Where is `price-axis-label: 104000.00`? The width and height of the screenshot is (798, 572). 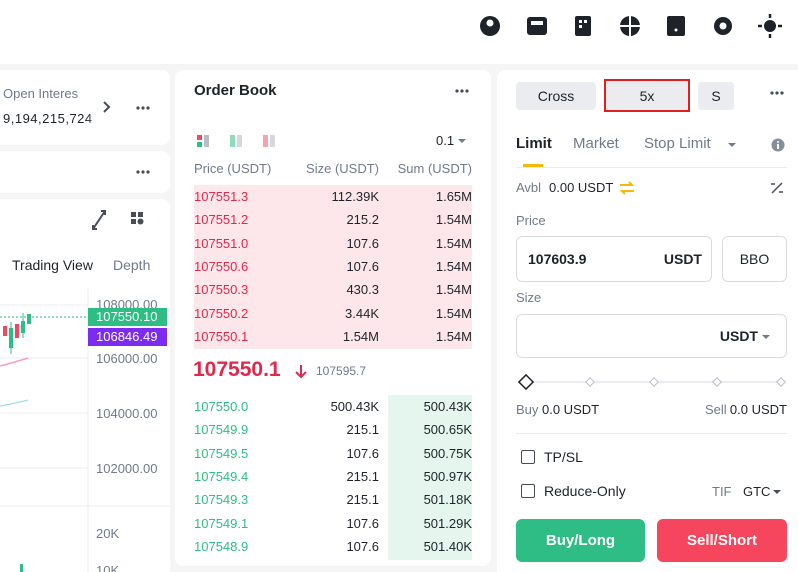
price-axis-label: 104000.00 is located at coordinates (127, 413).